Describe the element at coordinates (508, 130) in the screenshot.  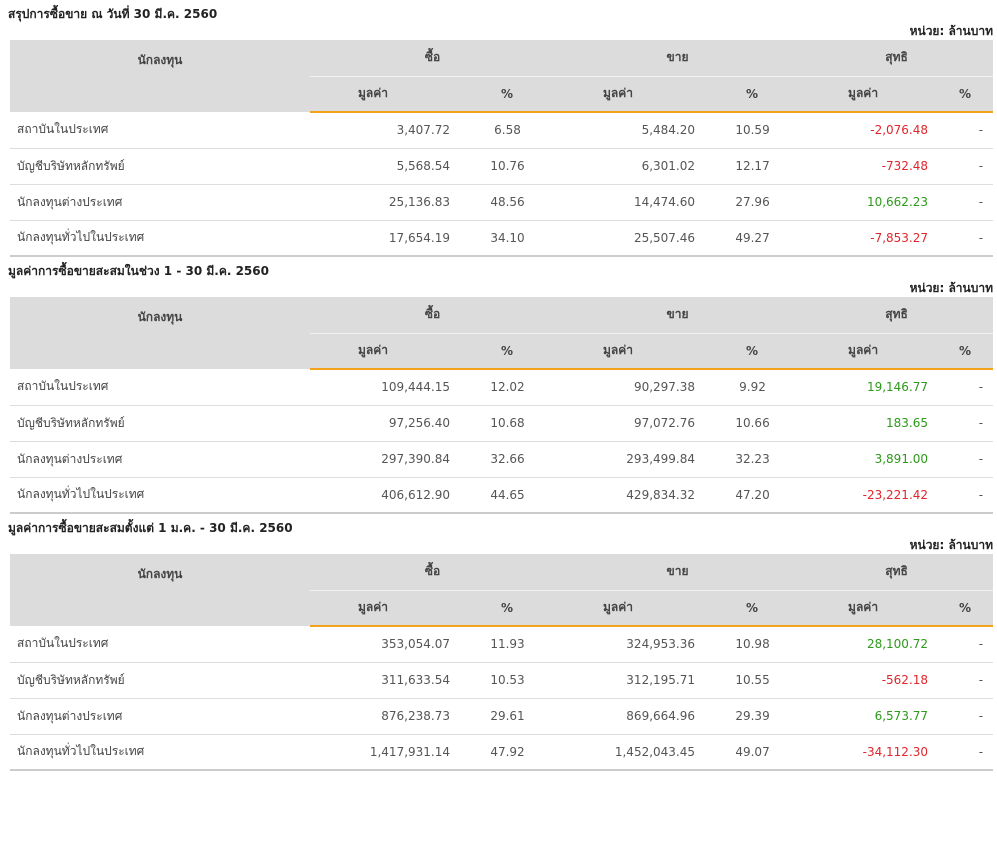
I see `buy-percent: 6.58` at that location.